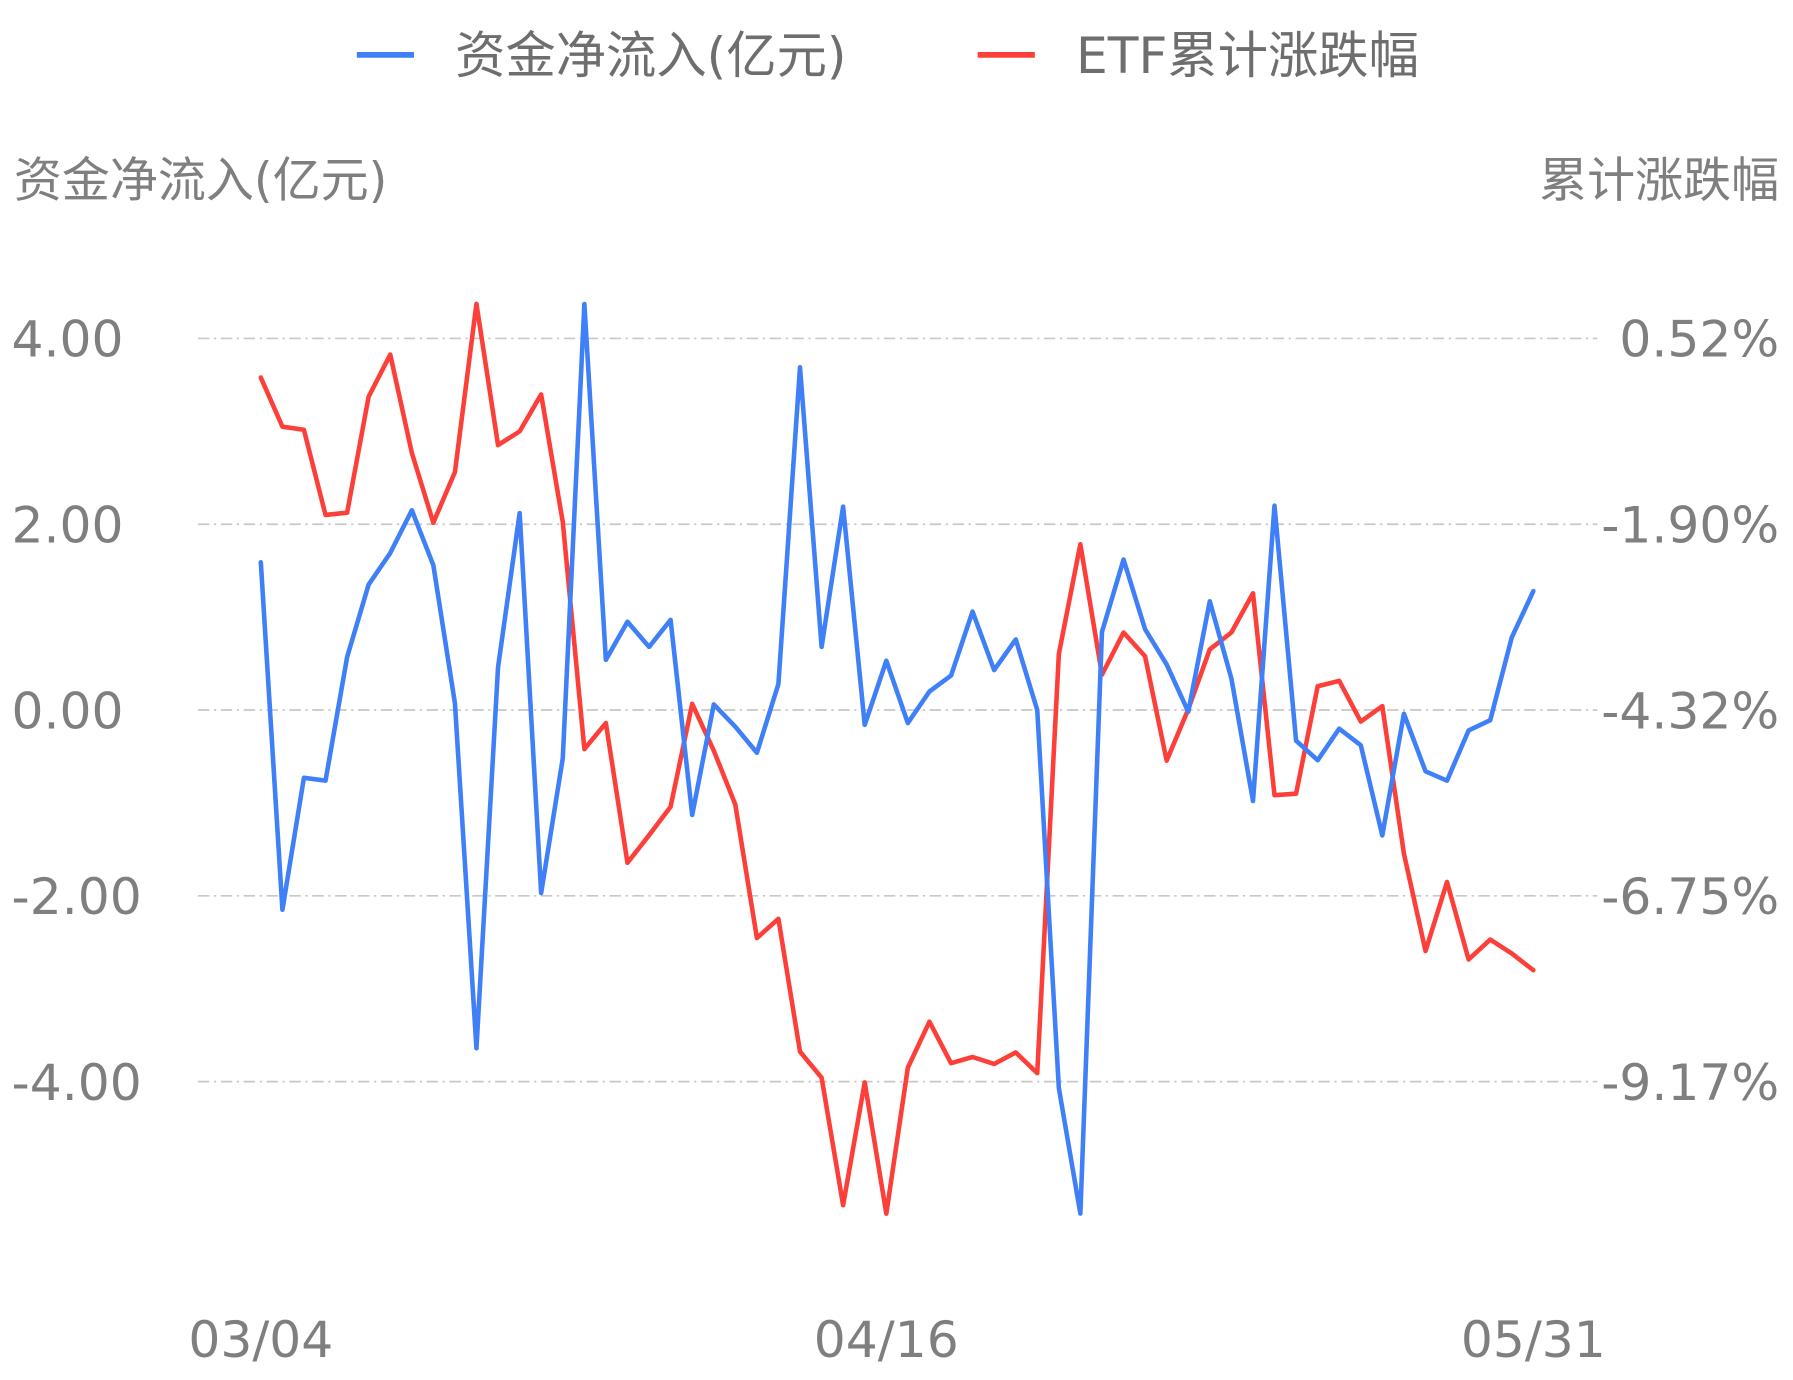  I want to click on y-left-axis-title: 资金净流入(亿元), so click(200, 181).